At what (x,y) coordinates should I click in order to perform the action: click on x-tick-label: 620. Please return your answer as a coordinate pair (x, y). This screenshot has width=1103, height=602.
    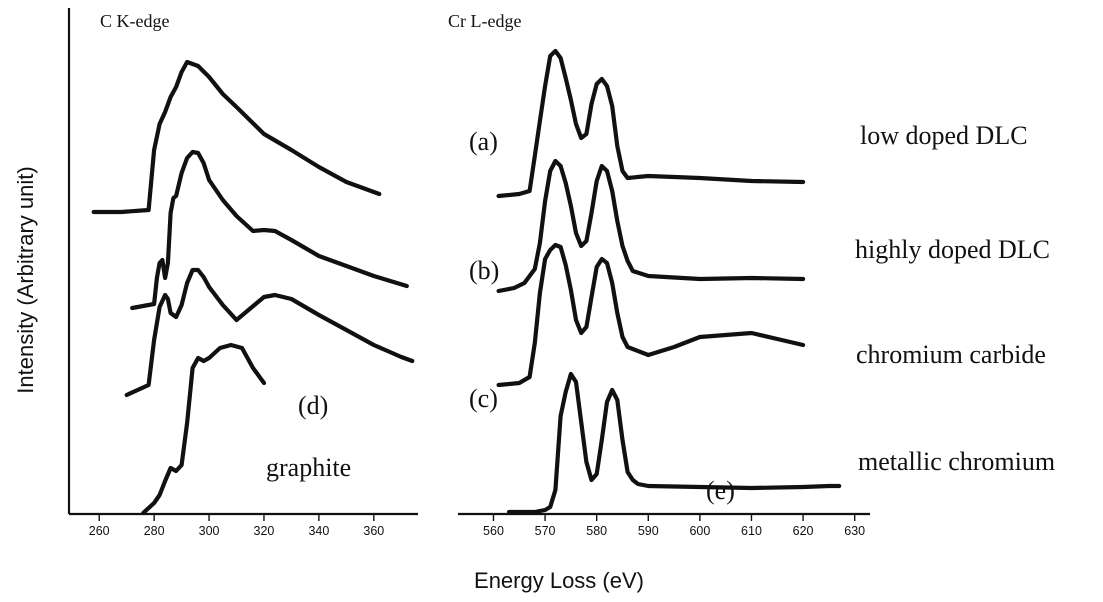
    Looking at the image, I should click on (803, 531).